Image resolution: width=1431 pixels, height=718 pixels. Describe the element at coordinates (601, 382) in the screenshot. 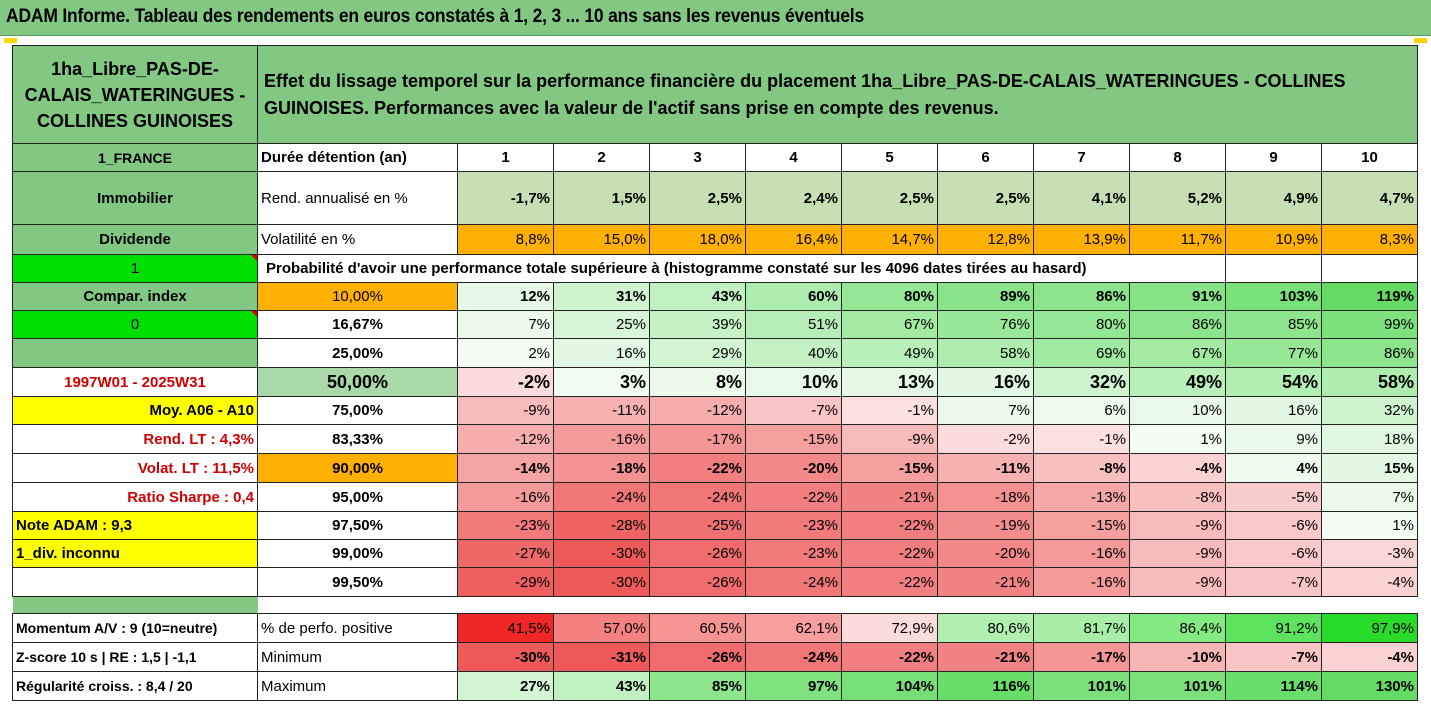

I see `quantile-cell: 3%` at that location.